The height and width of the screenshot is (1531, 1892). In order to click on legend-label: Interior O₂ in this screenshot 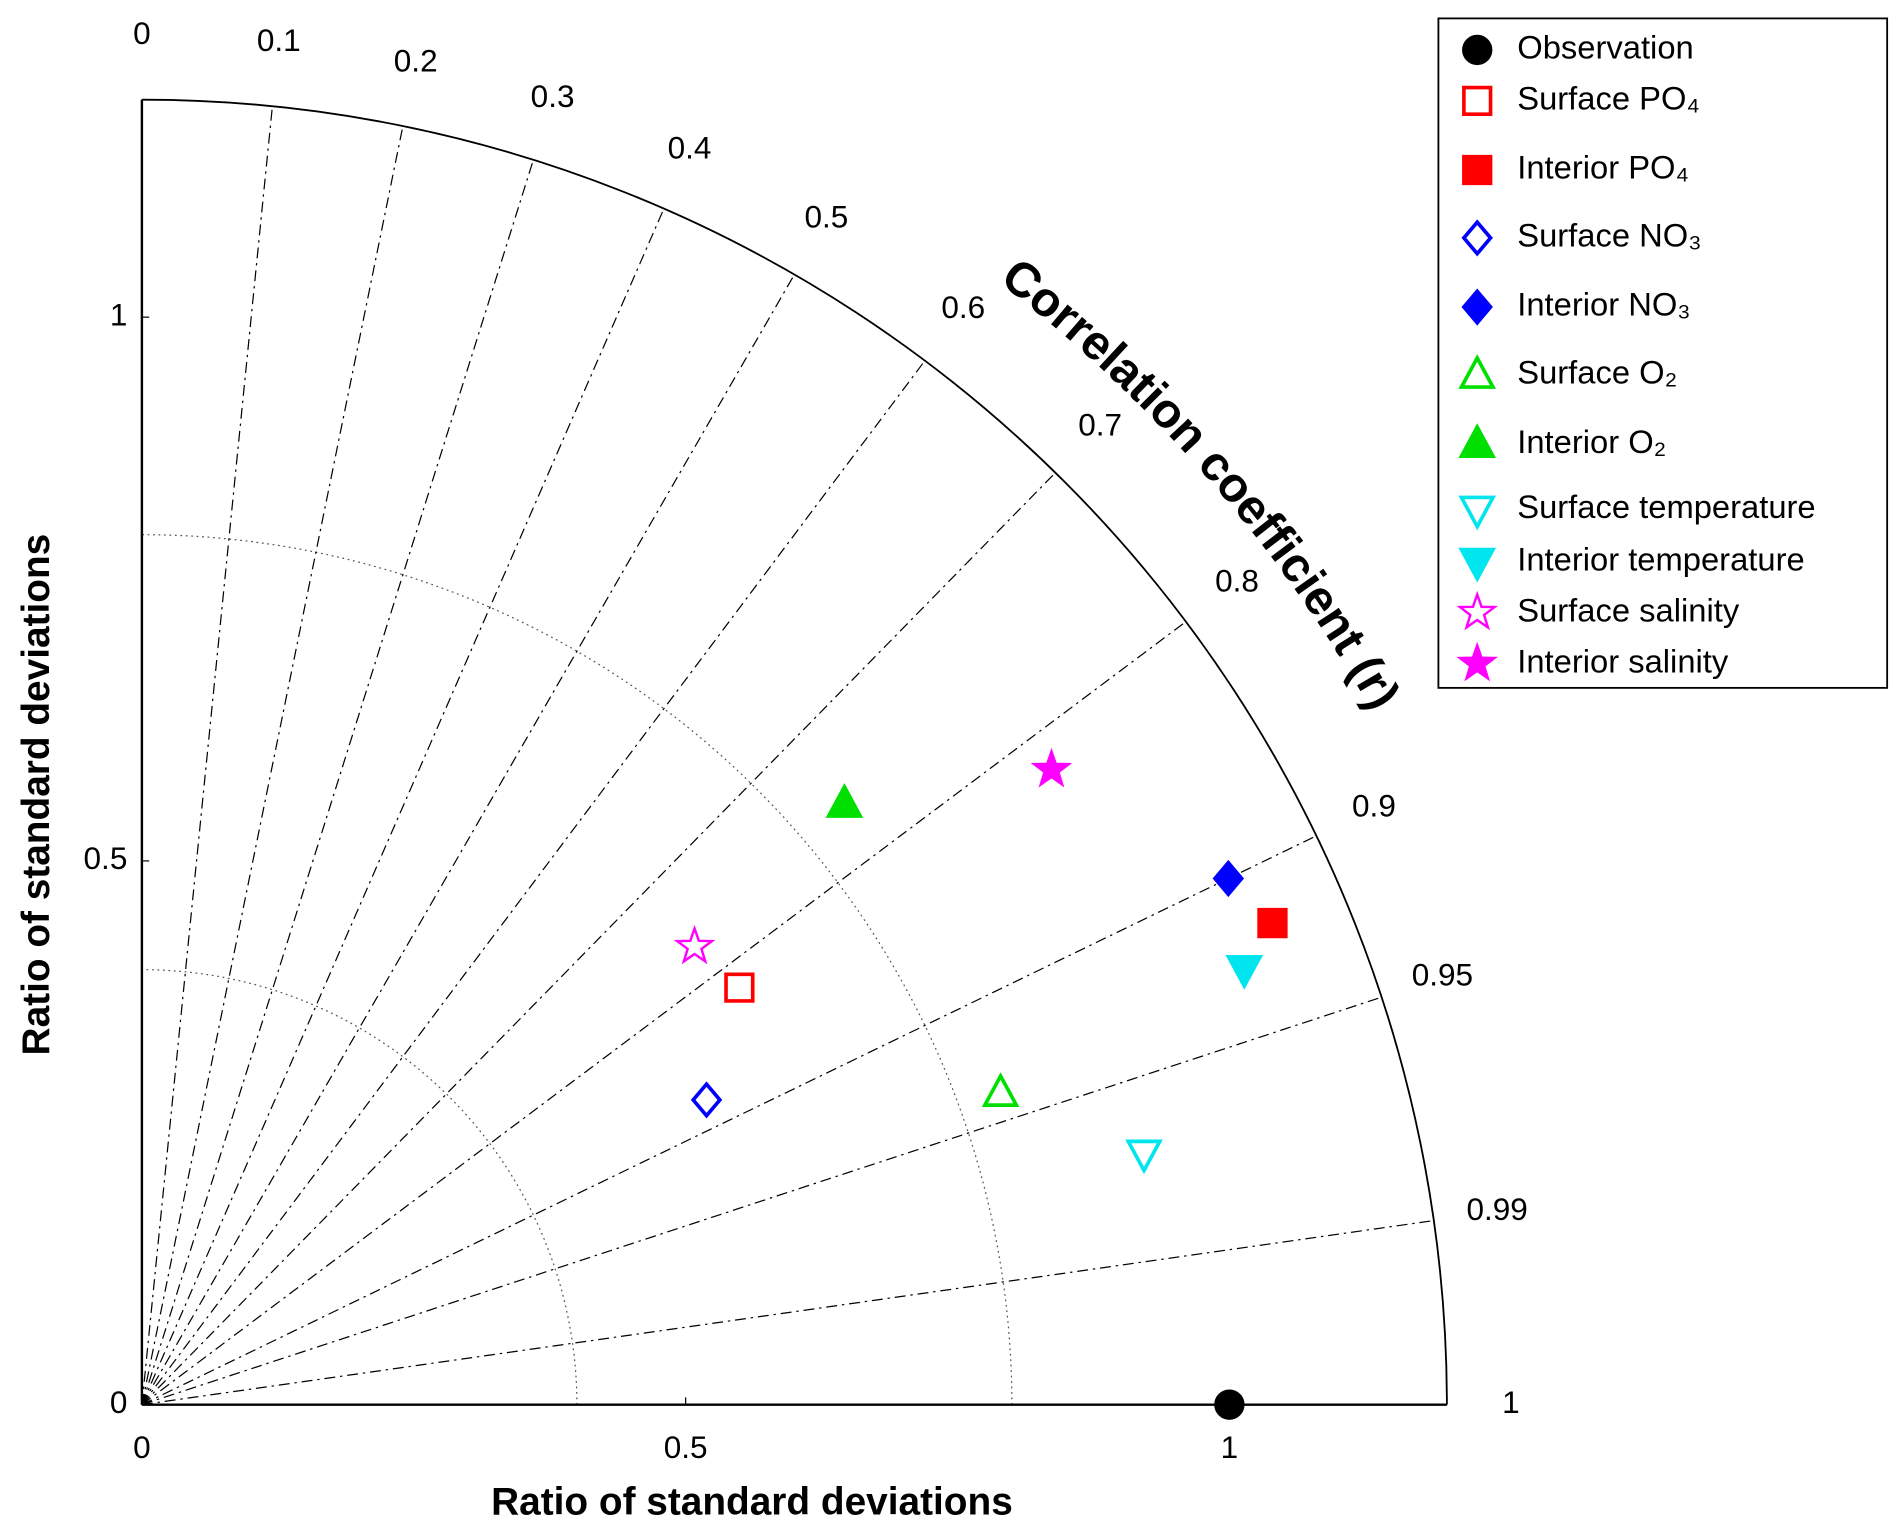, I will do `click(1591, 441)`.